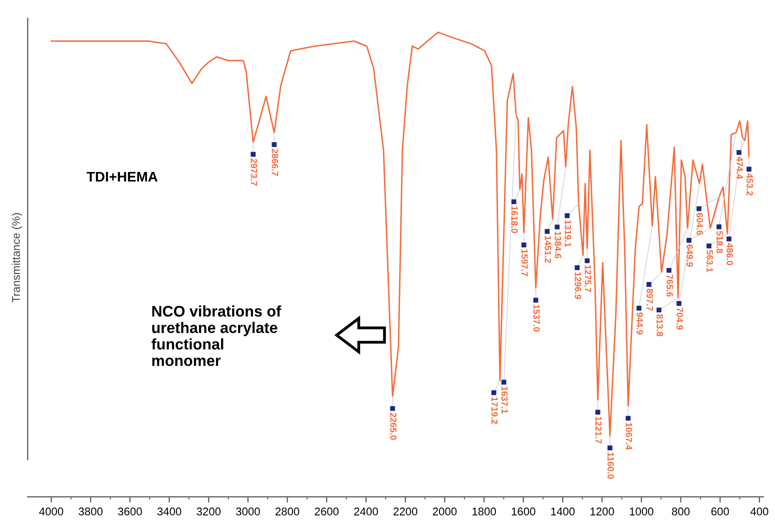  What do you see at coordinates (642, 512) in the screenshot?
I see `x-tick-label: 1000` at bounding box center [642, 512].